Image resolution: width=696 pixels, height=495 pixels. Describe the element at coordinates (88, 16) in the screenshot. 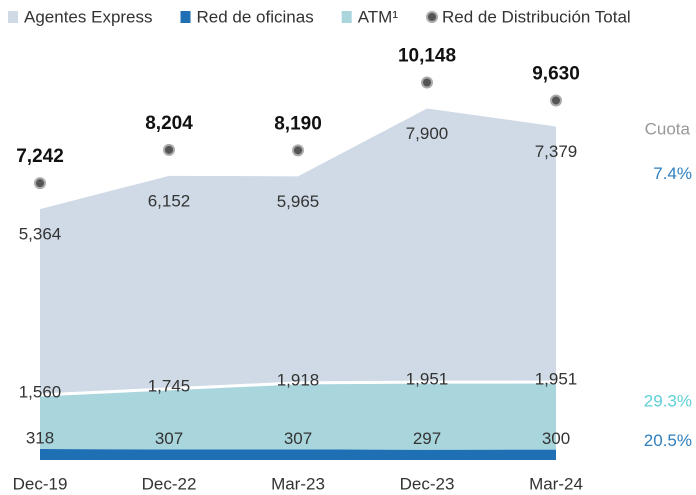

I see `legend-label: Agentes Express` at that location.